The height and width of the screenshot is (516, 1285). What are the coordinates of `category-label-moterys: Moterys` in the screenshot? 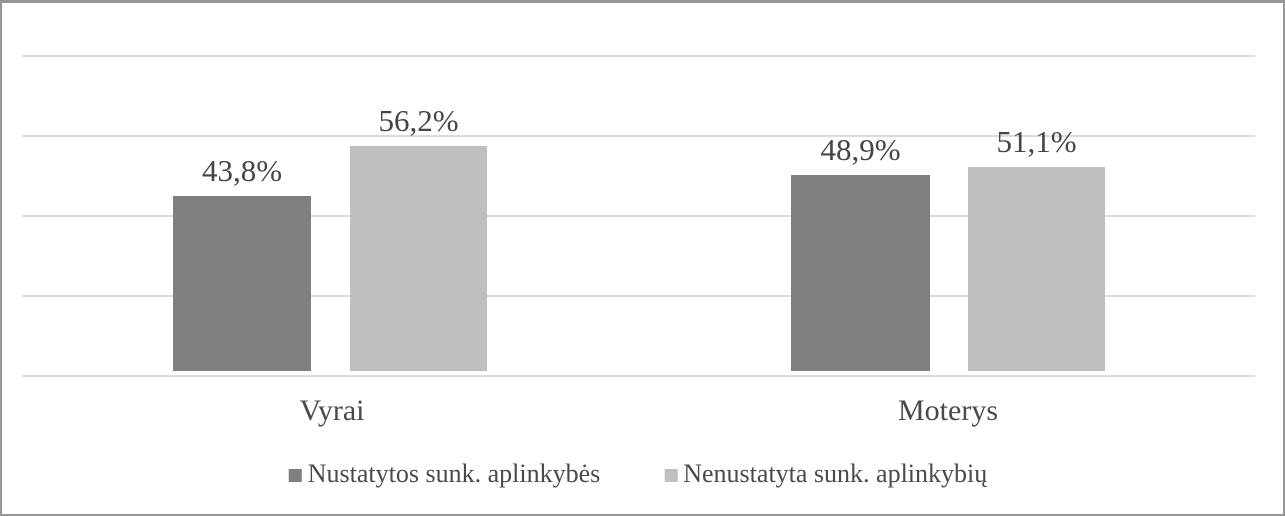 It's located at (948, 410).